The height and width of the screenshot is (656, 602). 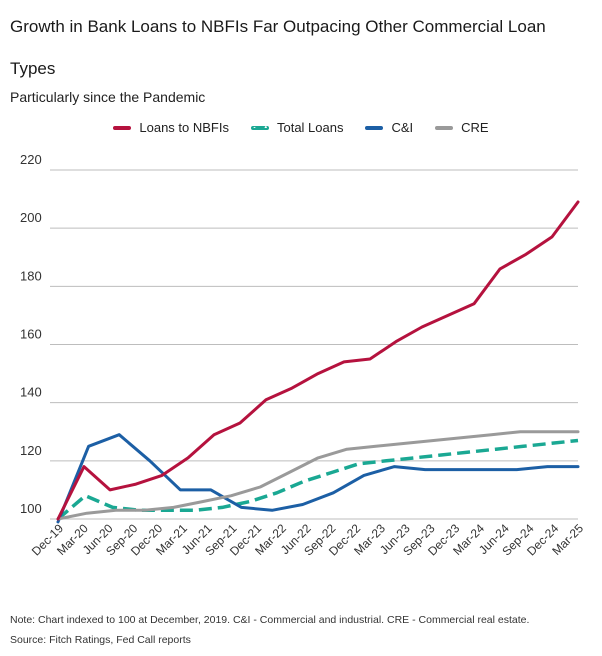 I want to click on legend-item-nbfi: Loans to NBFIs, so click(x=171, y=127).